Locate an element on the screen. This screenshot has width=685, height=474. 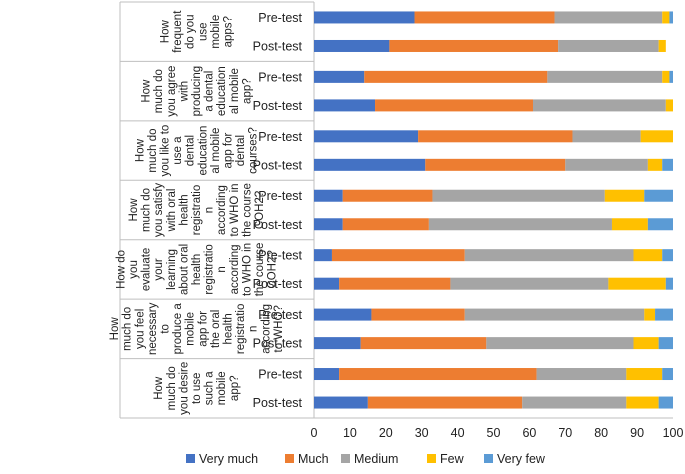
question-label-line: use is located at coordinates (203, 31).